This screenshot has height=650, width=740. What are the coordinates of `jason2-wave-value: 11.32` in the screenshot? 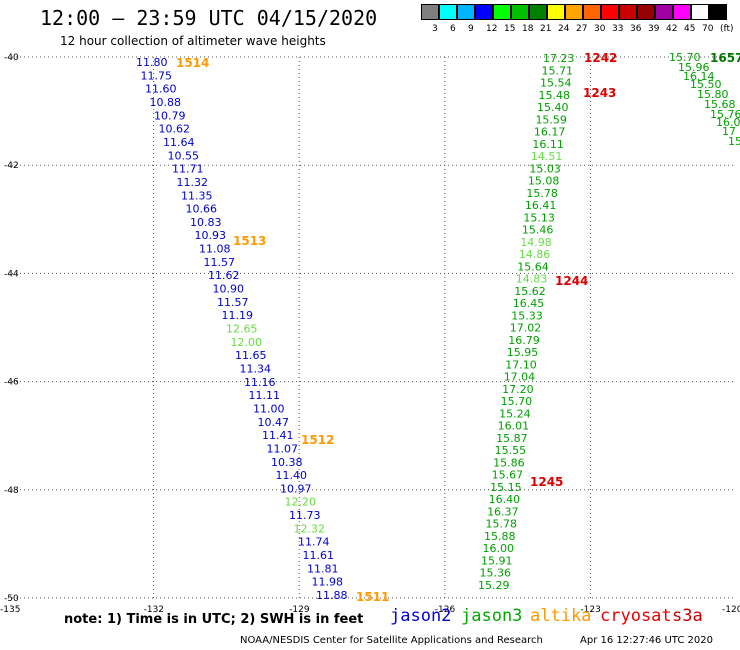 It's located at (193, 182).